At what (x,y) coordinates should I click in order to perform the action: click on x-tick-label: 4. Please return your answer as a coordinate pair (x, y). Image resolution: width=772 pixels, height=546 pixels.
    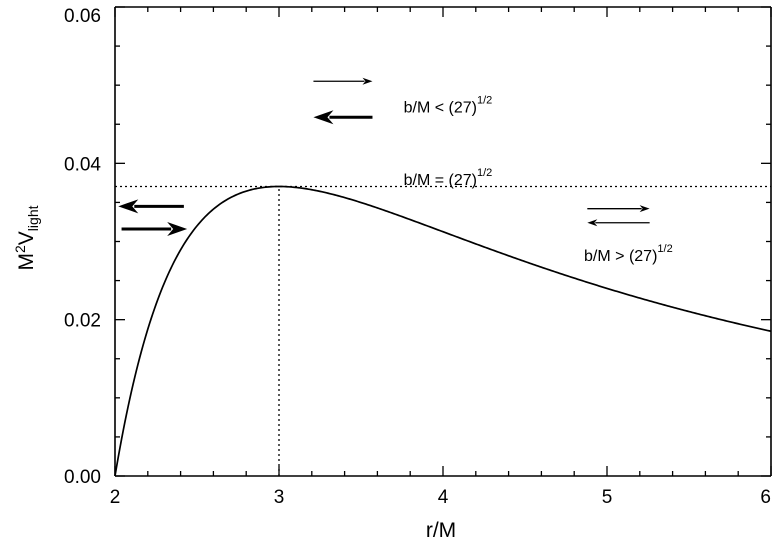
    Looking at the image, I should click on (443, 497).